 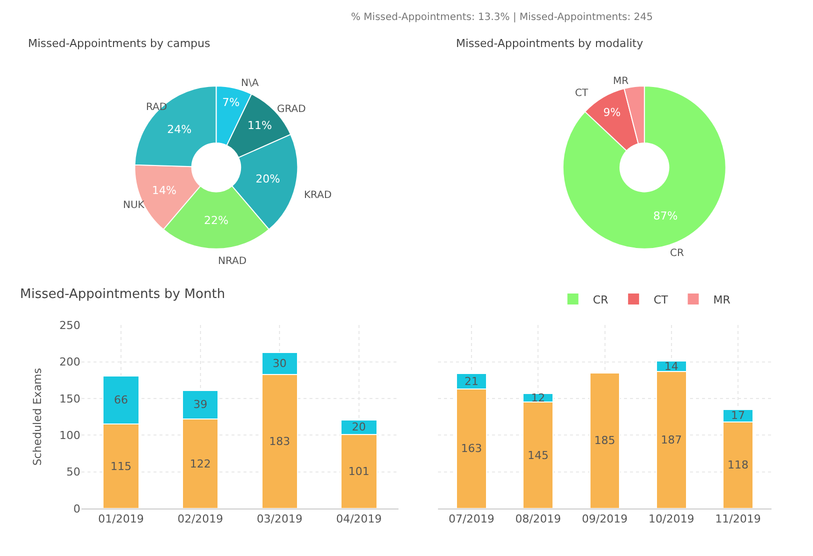 What do you see at coordinates (538, 397) in the screenshot?
I see `data-label: 12` at bounding box center [538, 397].